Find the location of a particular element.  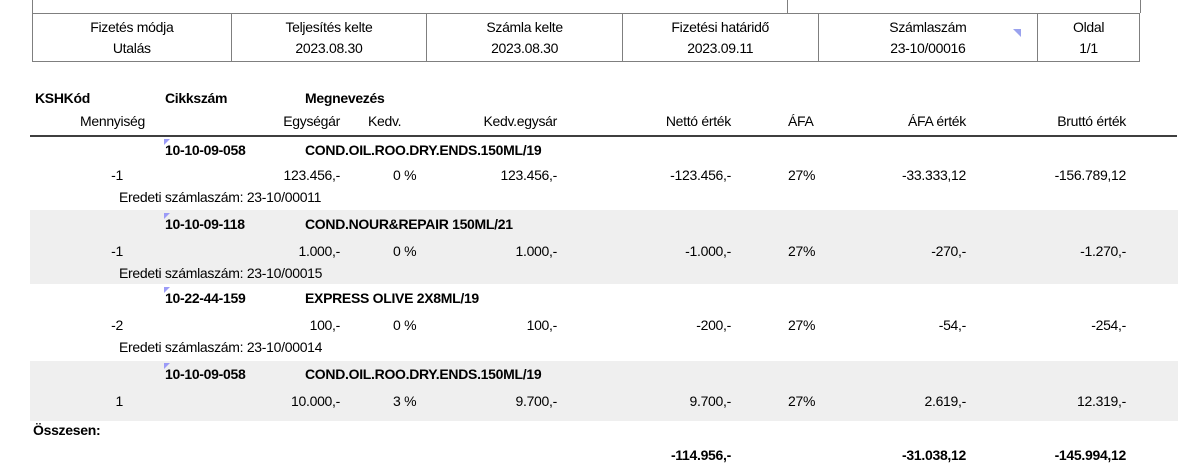

meta-value: 2023.09.11 is located at coordinates (720, 48).